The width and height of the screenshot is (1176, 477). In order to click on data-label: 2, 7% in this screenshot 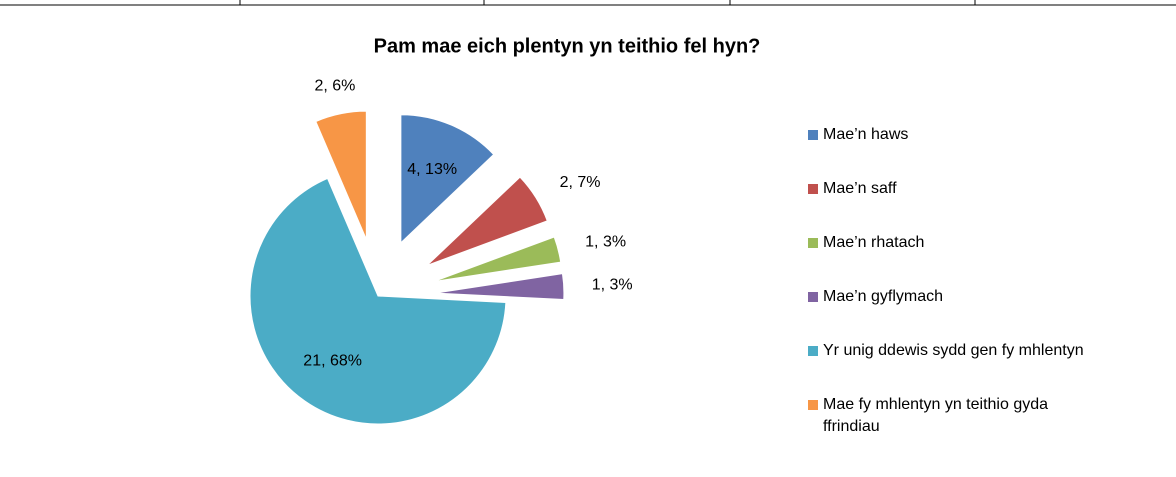, I will do `click(580, 182)`.